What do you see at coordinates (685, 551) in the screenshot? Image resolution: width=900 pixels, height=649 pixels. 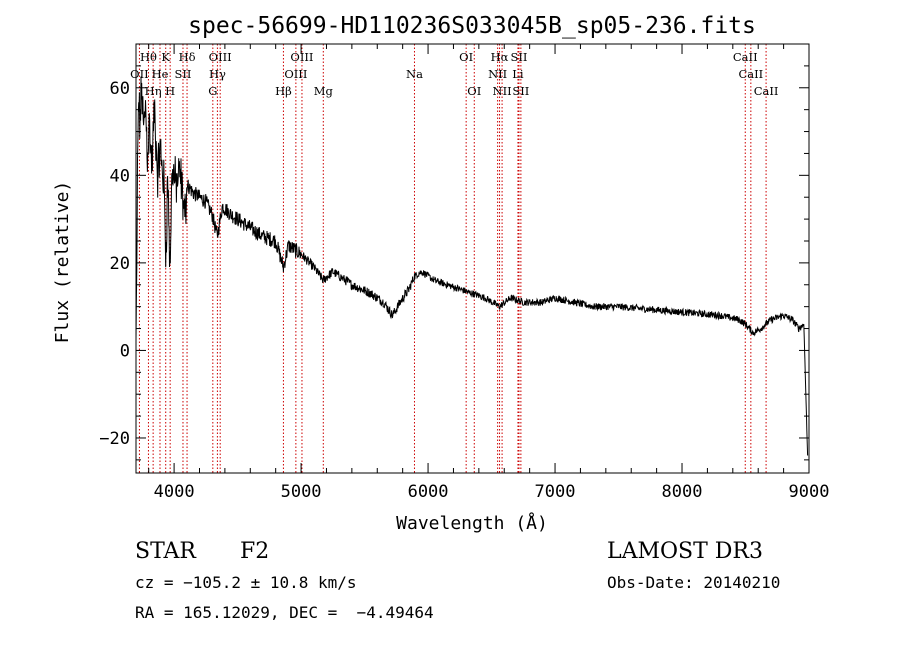 I see `survey-label: LAMOST DR3` at bounding box center [685, 551].